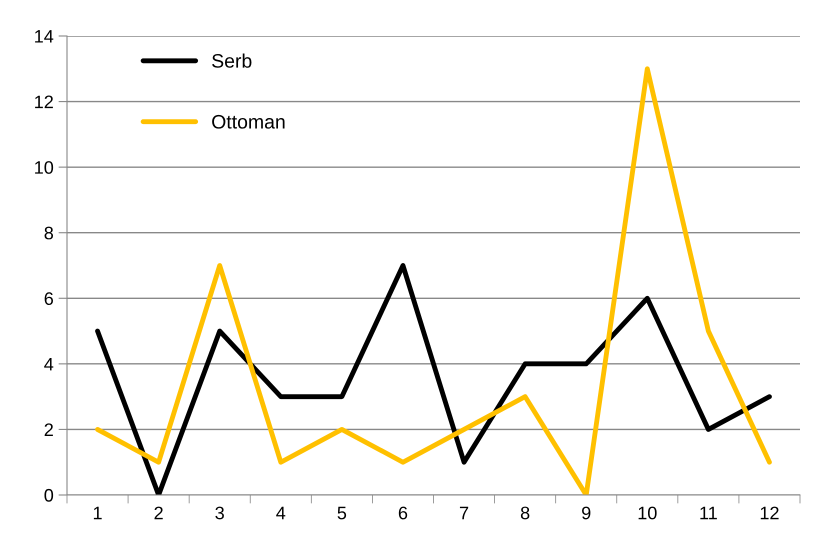 This screenshot has width=820, height=557. I want to click on y-tick-label: 8, so click(49, 233).